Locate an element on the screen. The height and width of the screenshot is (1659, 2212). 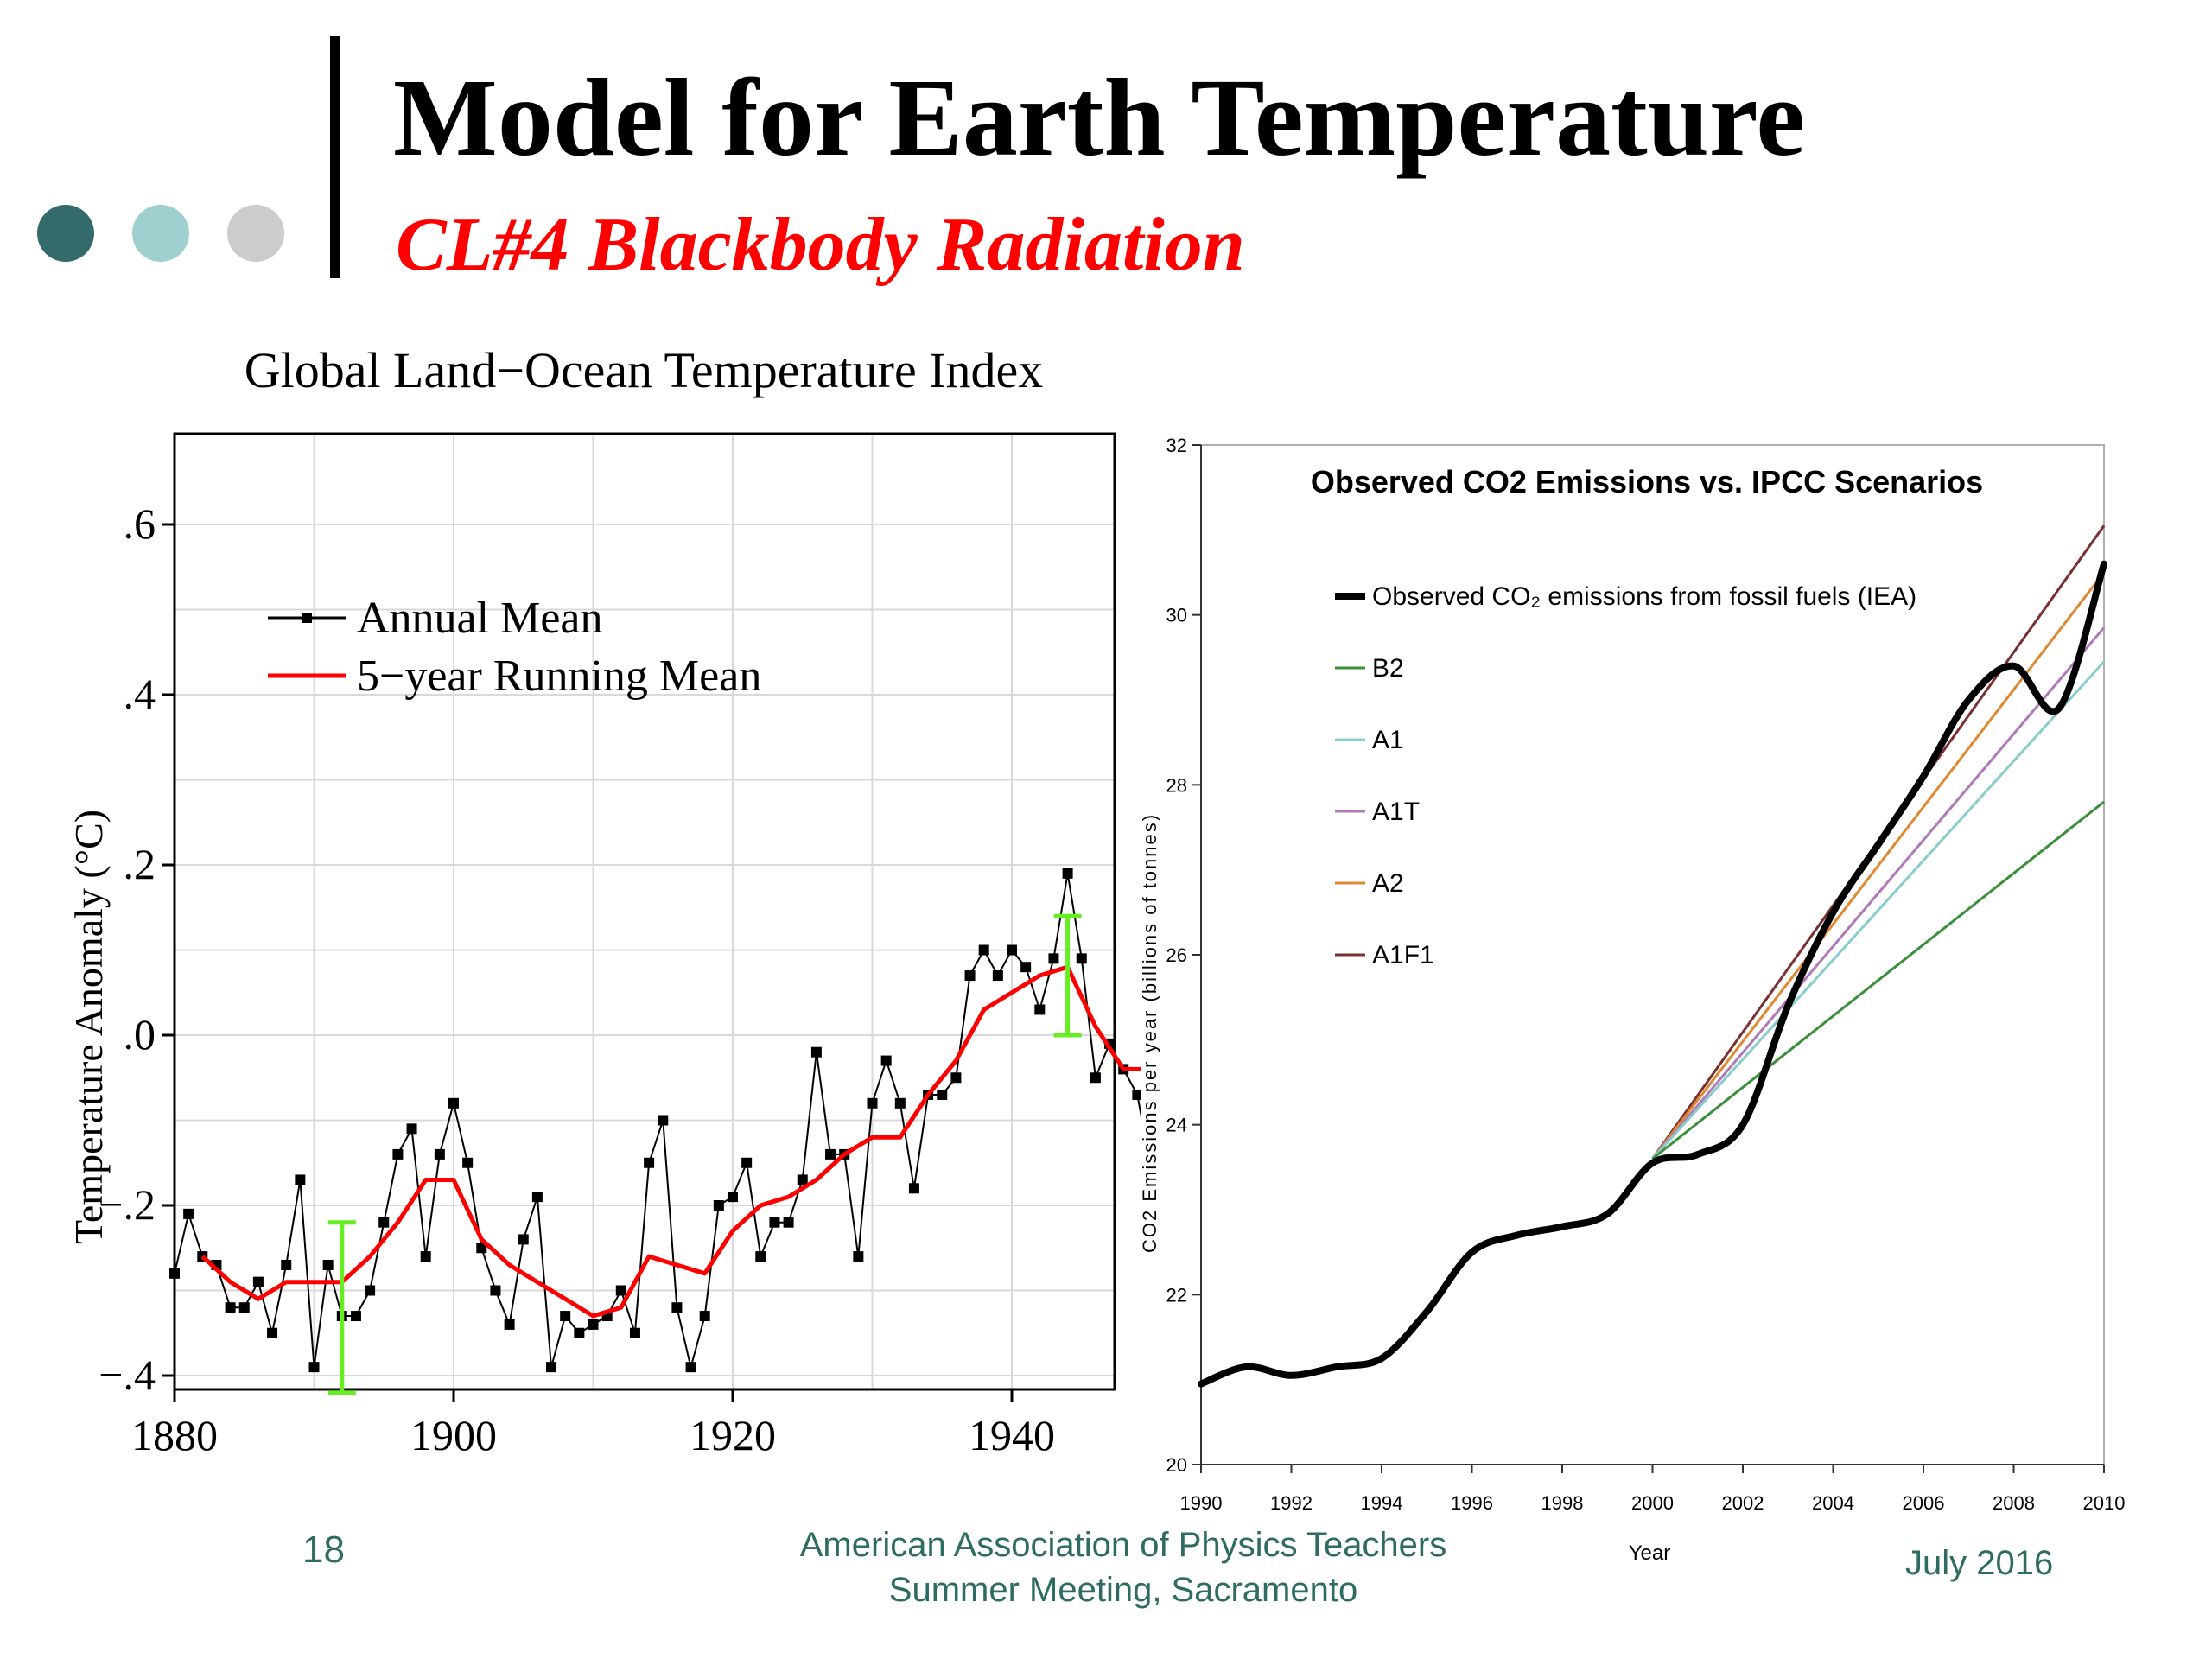
legend-running-mean-label: 5−year Running Mean is located at coordinates (559, 676).